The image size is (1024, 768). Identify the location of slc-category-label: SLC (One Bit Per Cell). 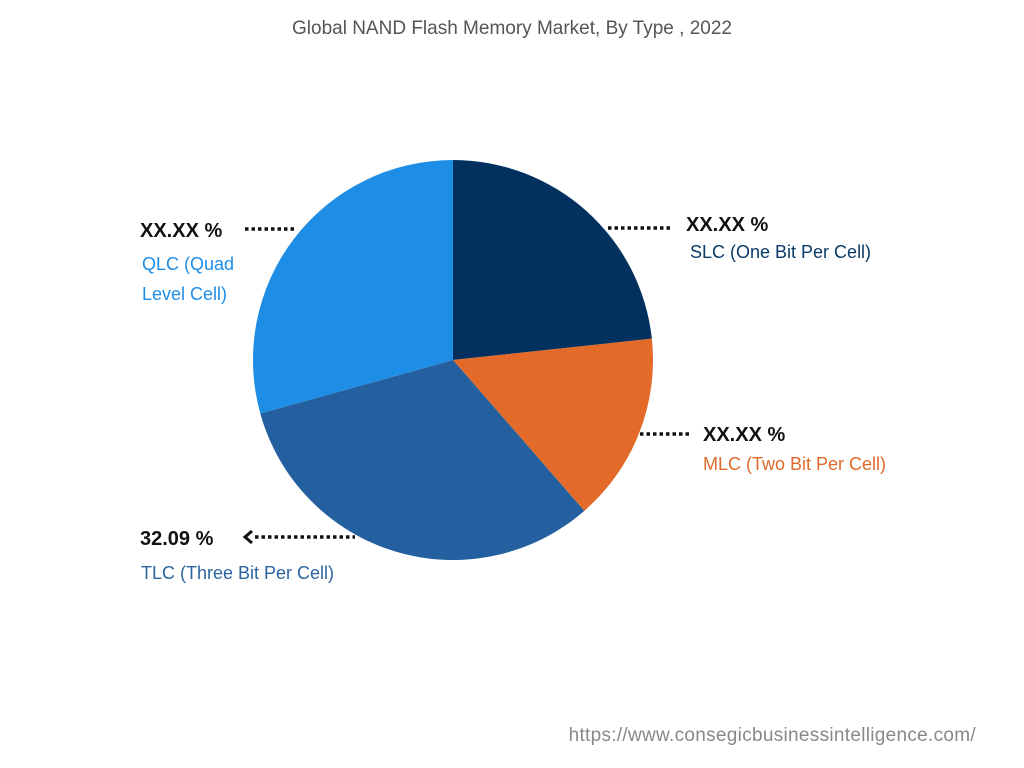
(781, 252).